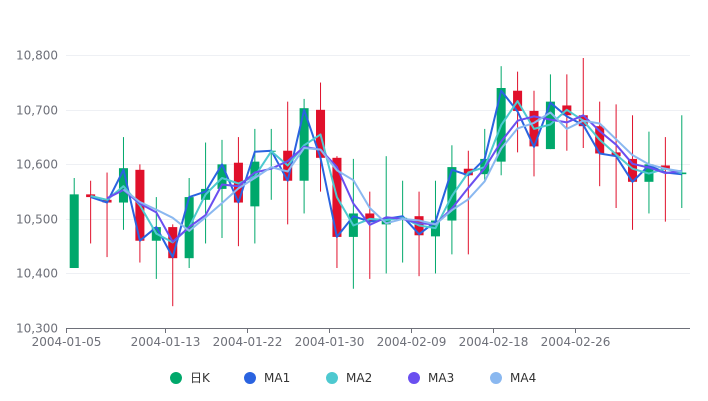 The width and height of the screenshot is (708, 401). What do you see at coordinates (359, 378) in the screenshot?
I see `legend-label: MA2` at bounding box center [359, 378].